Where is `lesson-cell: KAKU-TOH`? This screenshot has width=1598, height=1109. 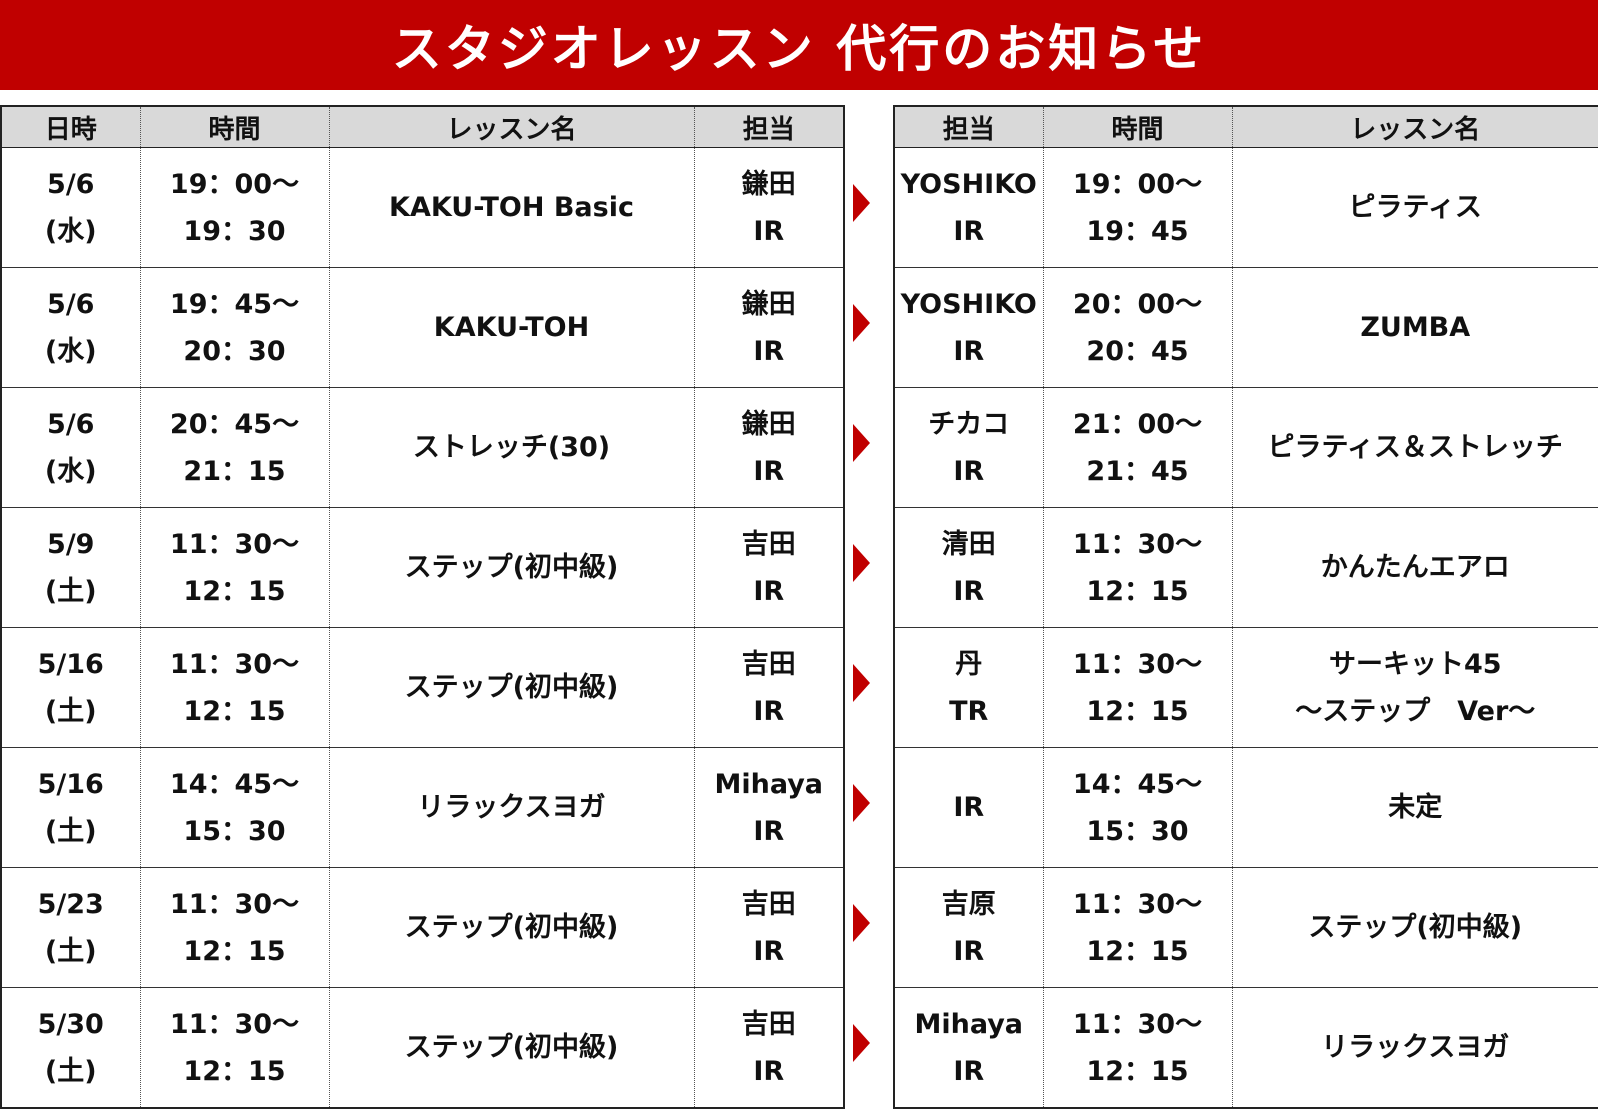
lesson-cell: KAKU-TOH is located at coordinates (511, 328).